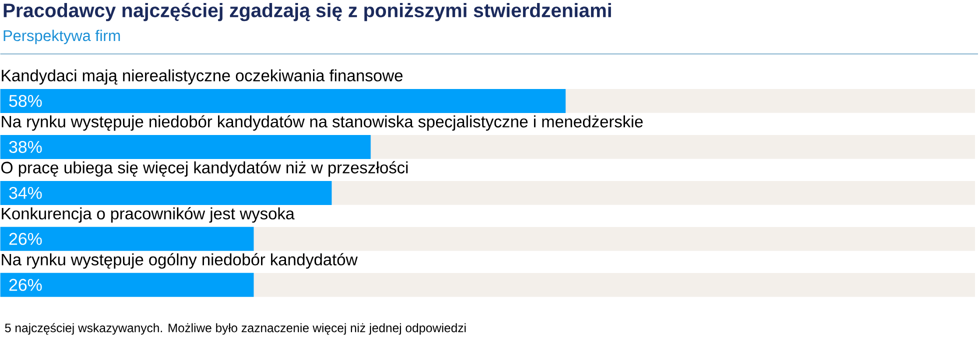  Describe the element at coordinates (148, 215) in the screenshot. I see `y-tick-label: Konkurencja o pracowników jest wysoka` at that location.